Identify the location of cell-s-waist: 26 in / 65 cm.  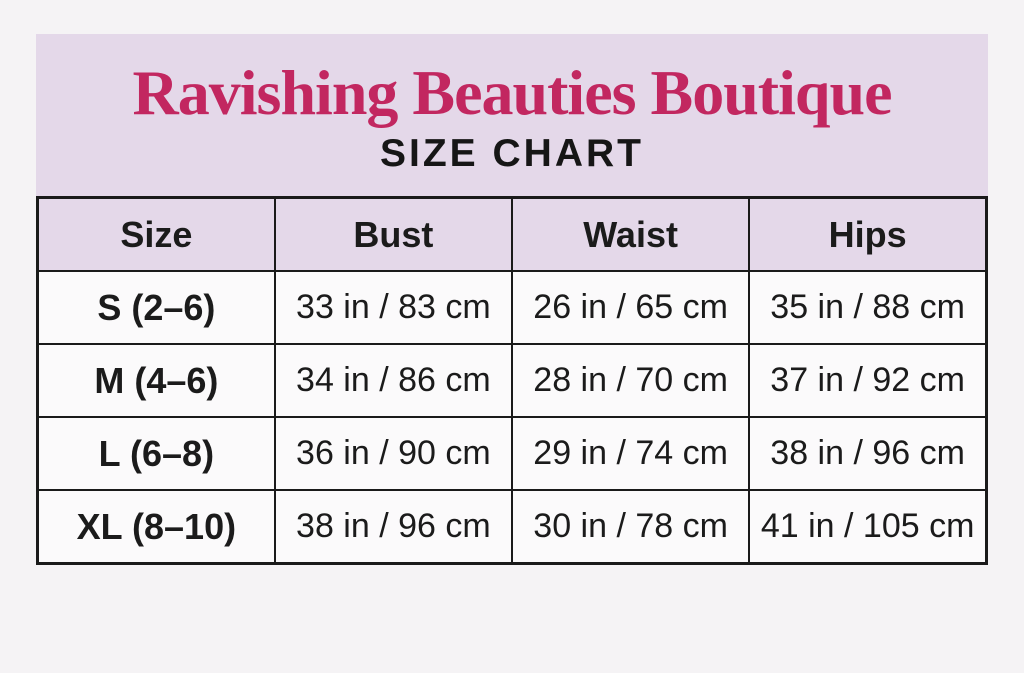
(630, 307).